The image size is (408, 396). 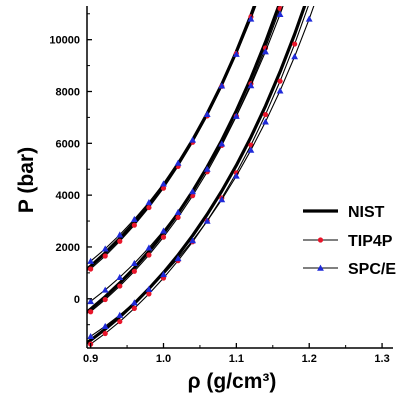 What do you see at coordinates (64, 41) in the screenshot?
I see `y-tick-label: 10000` at bounding box center [64, 41].